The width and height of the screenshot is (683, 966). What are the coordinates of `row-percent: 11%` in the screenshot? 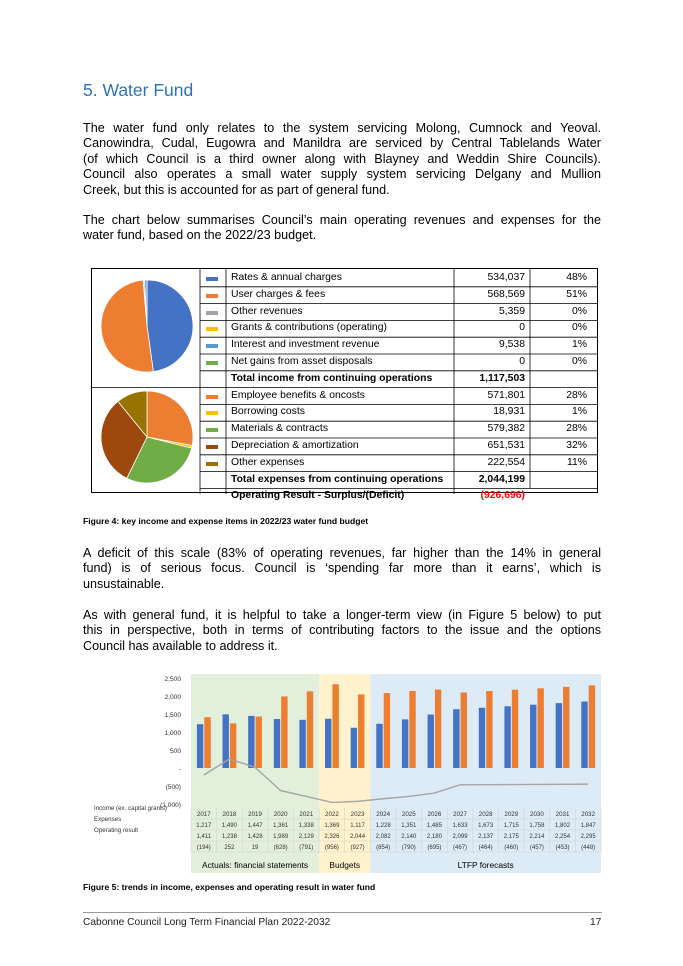 It's located at (576, 462).